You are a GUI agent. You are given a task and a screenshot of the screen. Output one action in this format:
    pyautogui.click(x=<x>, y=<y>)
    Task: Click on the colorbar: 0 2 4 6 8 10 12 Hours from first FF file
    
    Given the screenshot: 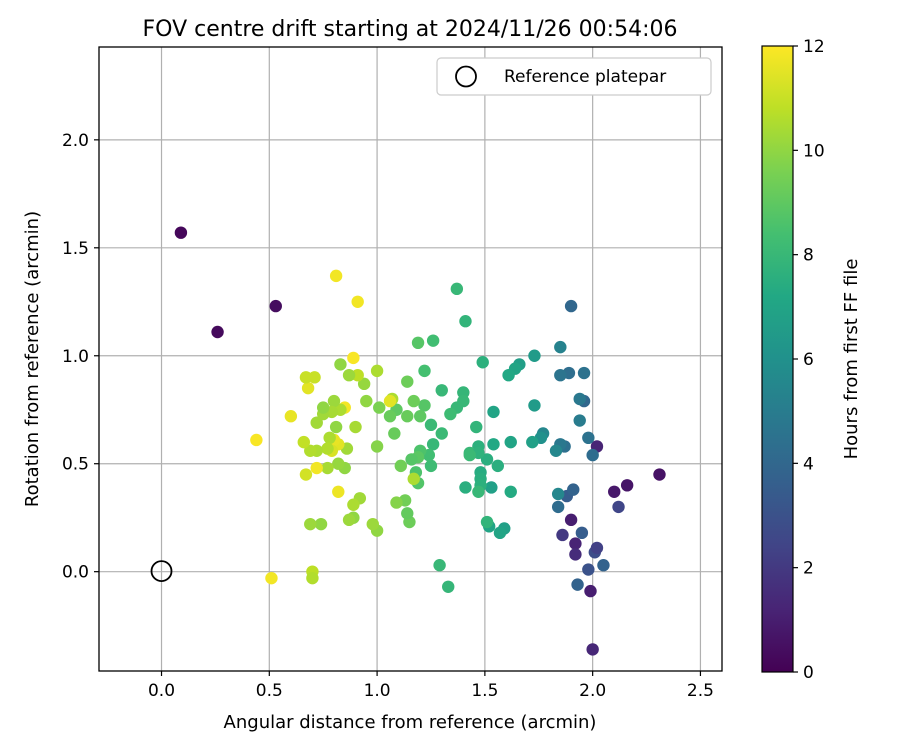 What is the action you would take?
    pyautogui.click(x=811, y=360)
    